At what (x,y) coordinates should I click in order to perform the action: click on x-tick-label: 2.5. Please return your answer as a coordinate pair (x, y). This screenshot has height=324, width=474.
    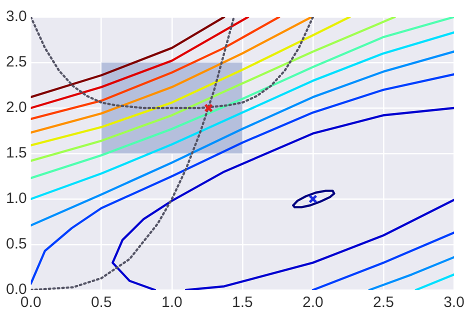
    Looking at the image, I should click on (383, 303).